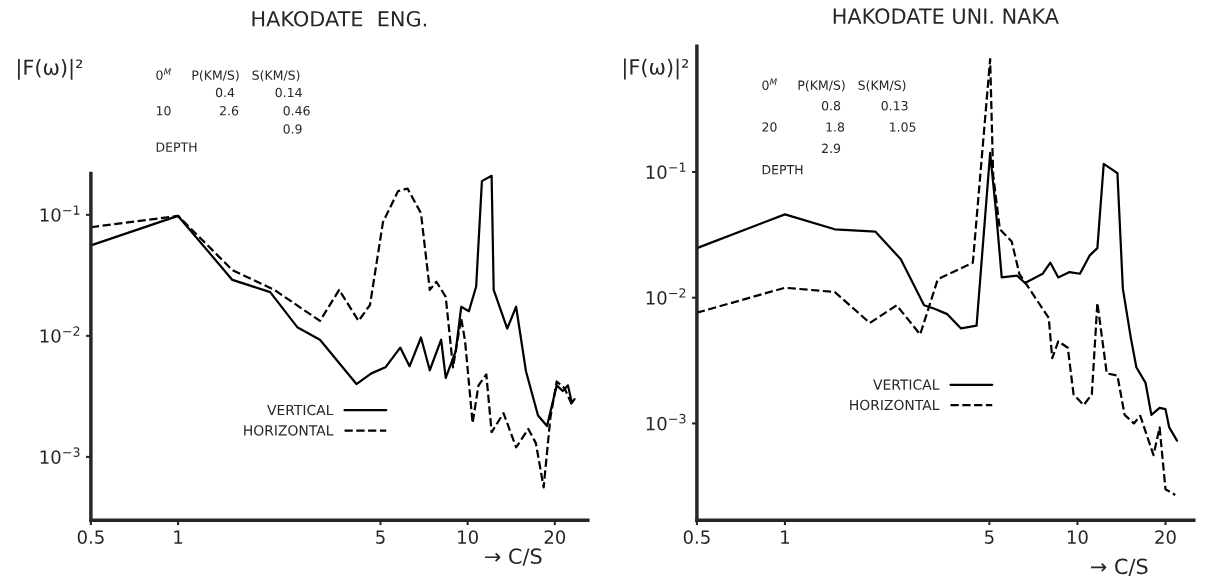 Image resolution: width=1212 pixels, height=578 pixels. Describe the element at coordinates (946, 16) in the screenshot. I see `chart-title: HAKODATE UNI. NAKA` at that location.